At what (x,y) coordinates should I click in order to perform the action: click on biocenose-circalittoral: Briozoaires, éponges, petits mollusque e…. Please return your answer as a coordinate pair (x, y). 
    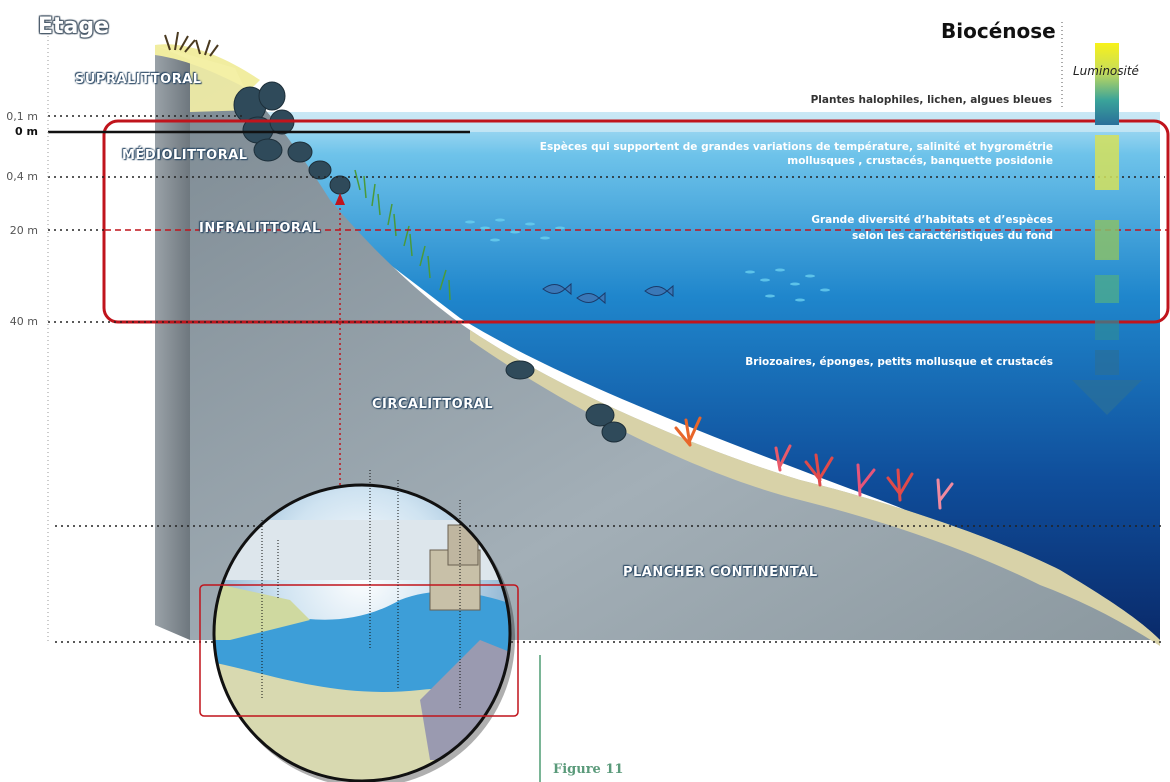
    Looking at the image, I should click on (899, 362).